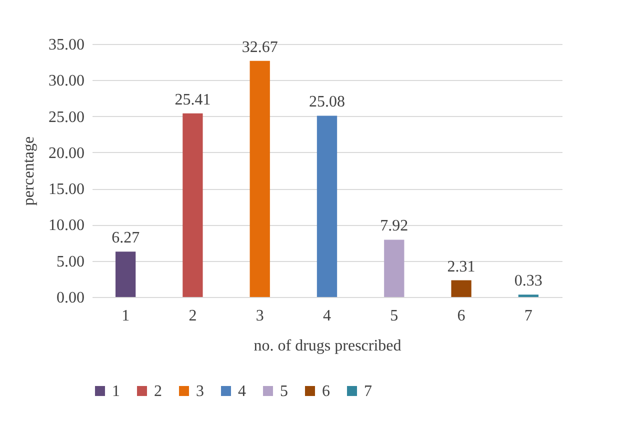  Describe the element at coordinates (326, 391) in the screenshot. I see `legend-label: 6` at that location.